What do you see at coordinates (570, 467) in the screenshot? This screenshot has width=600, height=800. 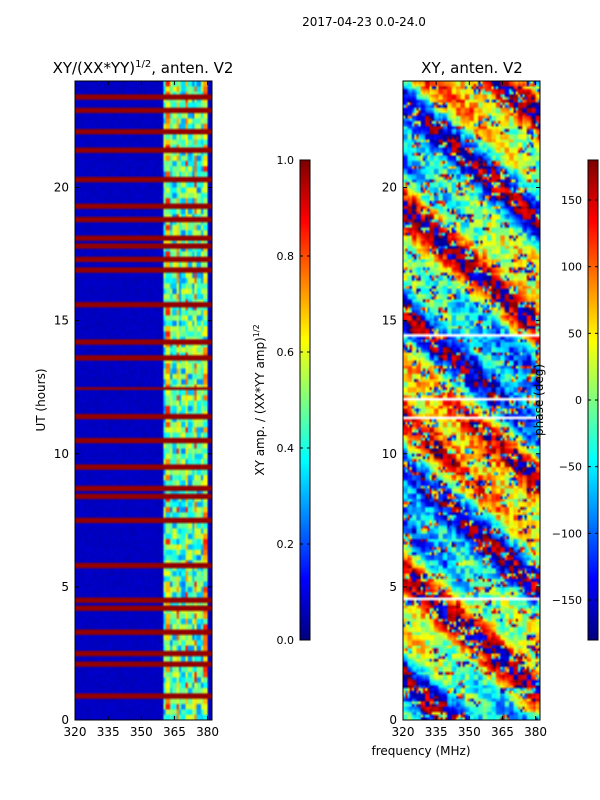 I see `colorbar-tick-label: −50` at bounding box center [570, 467].